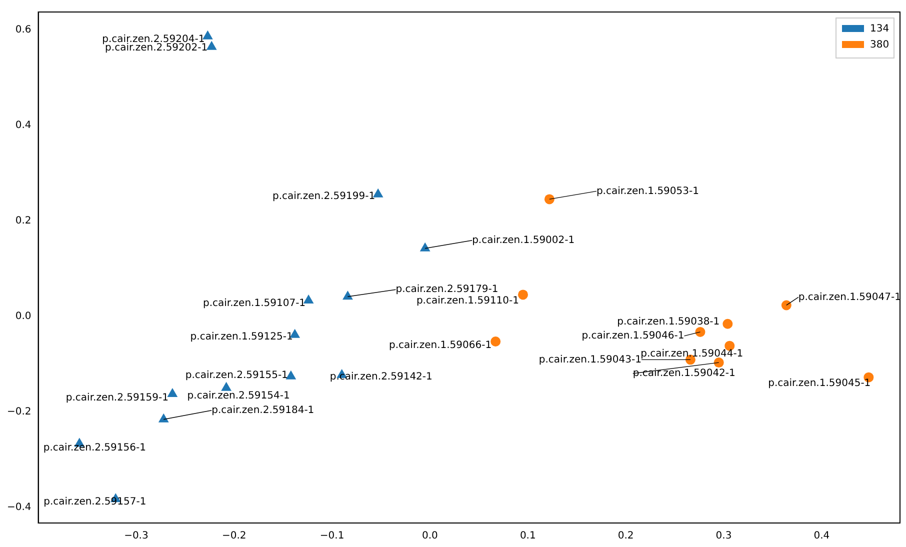  Describe the element at coordinates (19, 507) in the screenshot. I see `y-tick-label: −0.4` at that location.